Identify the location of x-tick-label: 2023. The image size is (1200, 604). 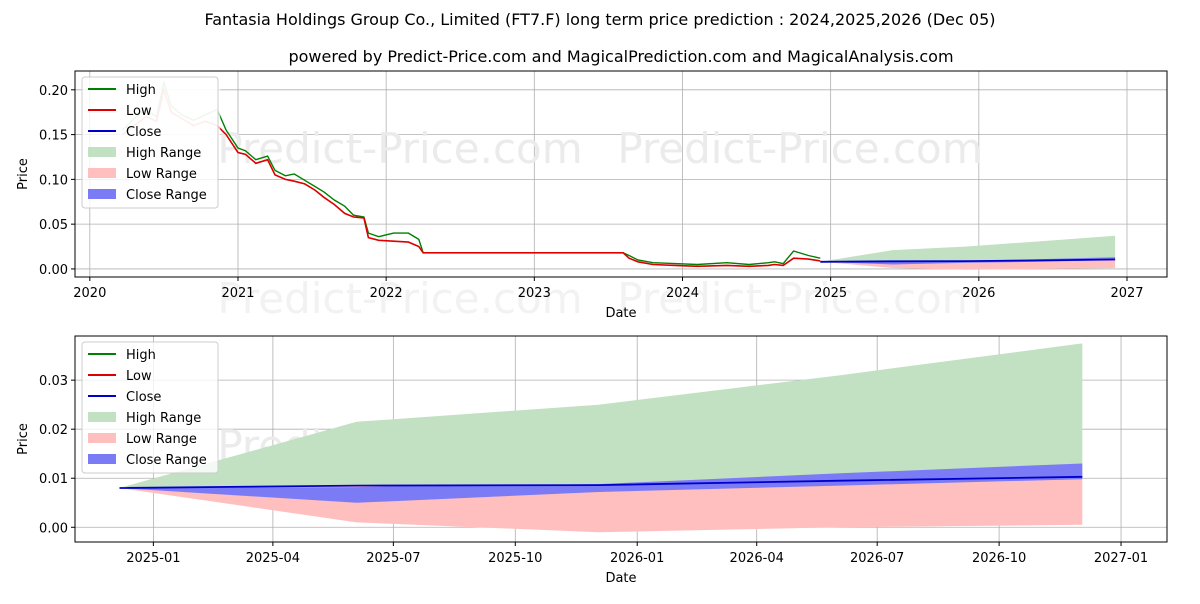
(534, 293).